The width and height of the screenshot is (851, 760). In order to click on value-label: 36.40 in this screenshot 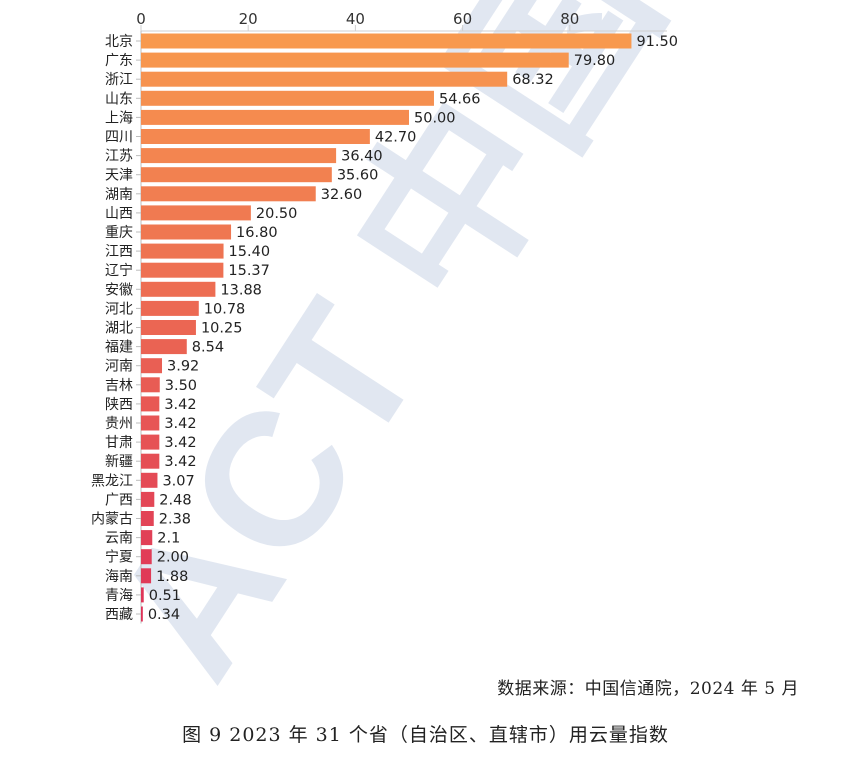, I will do `click(362, 157)`.